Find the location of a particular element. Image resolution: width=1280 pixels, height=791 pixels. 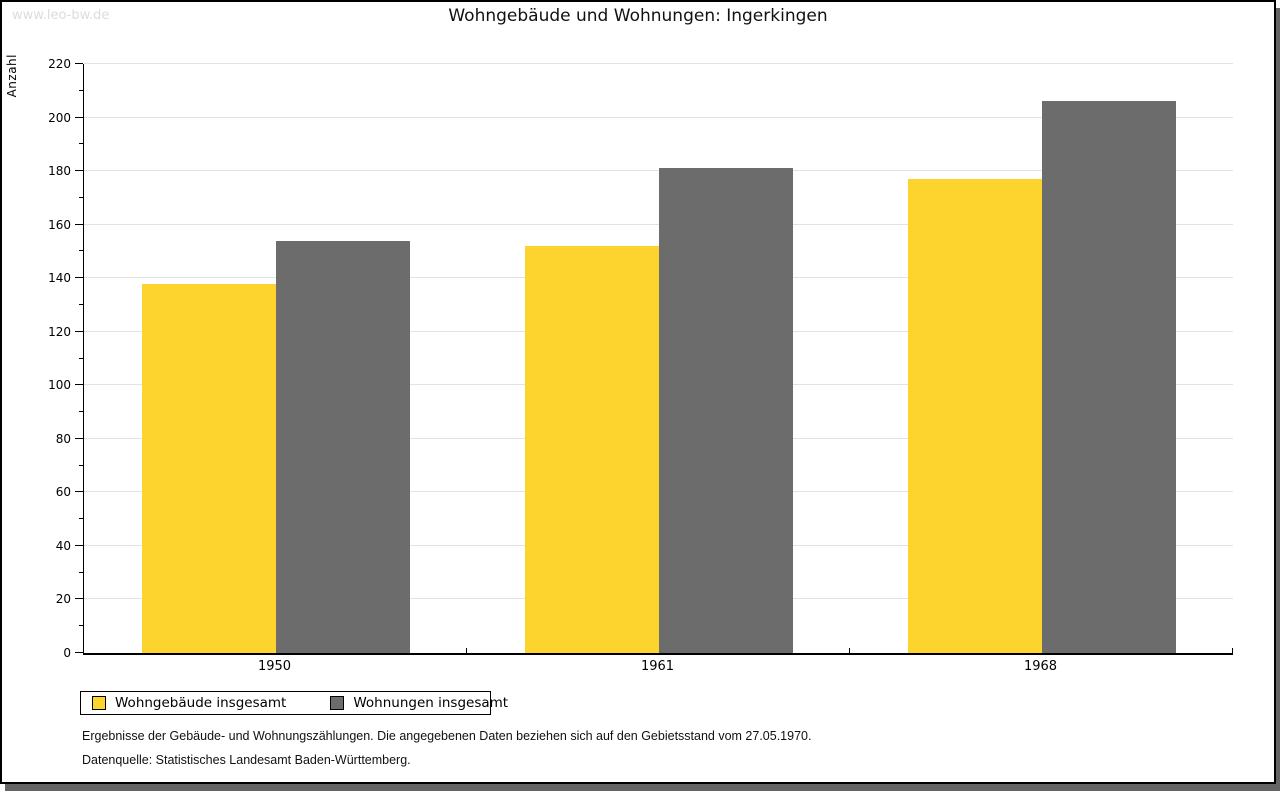

y-axis-tick-label: 0 is located at coordinates (67, 653).